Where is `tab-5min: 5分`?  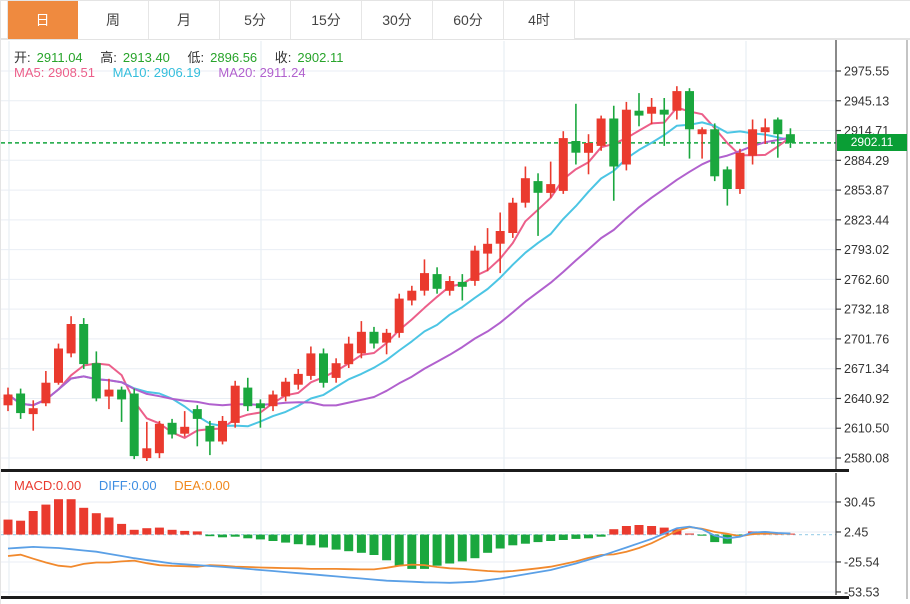 tab-5min: 5分 is located at coordinates (255, 20).